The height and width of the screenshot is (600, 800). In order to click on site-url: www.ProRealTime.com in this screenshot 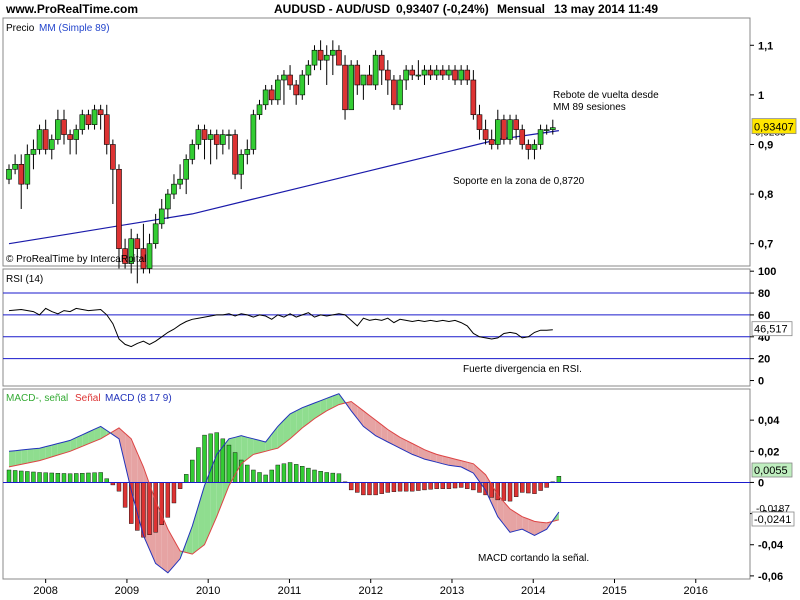, I will do `click(72, 9)`.